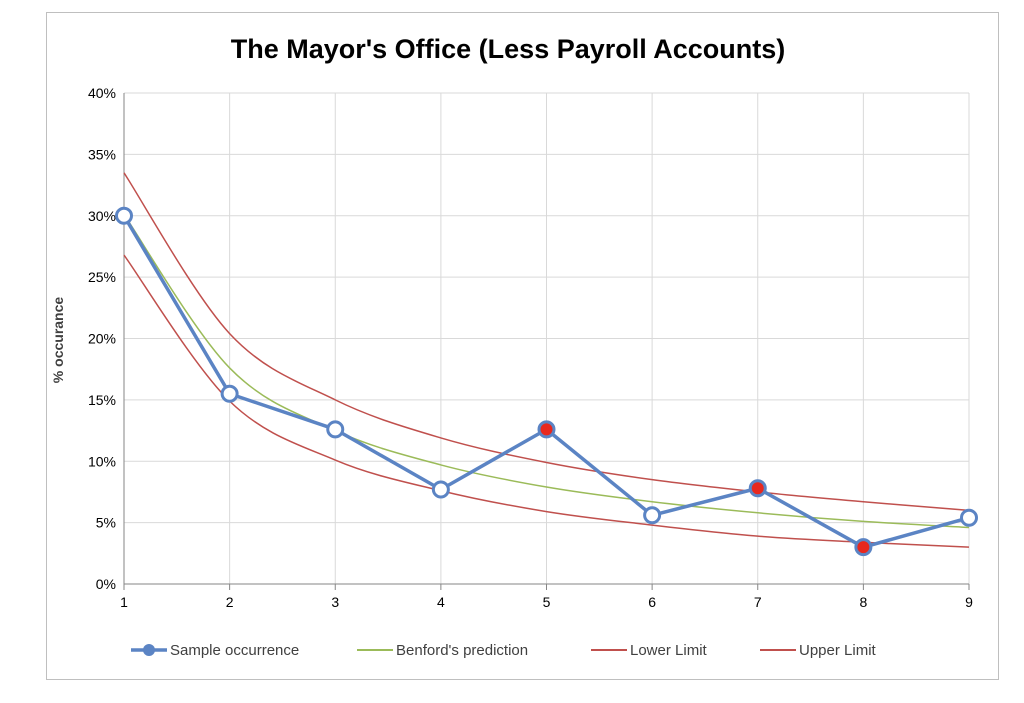  What do you see at coordinates (838, 650) in the screenshot?
I see `legend-label: Upper Limit` at bounding box center [838, 650].